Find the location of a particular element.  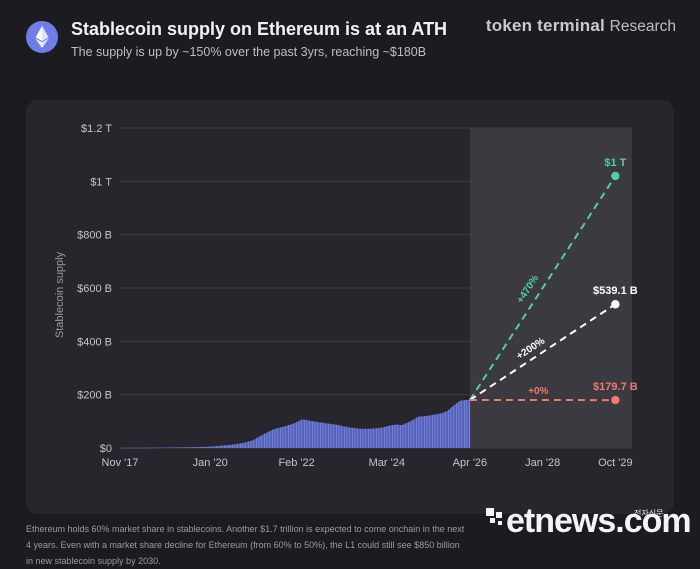

scenario-percent-label: +0% is located at coordinates (538, 391).